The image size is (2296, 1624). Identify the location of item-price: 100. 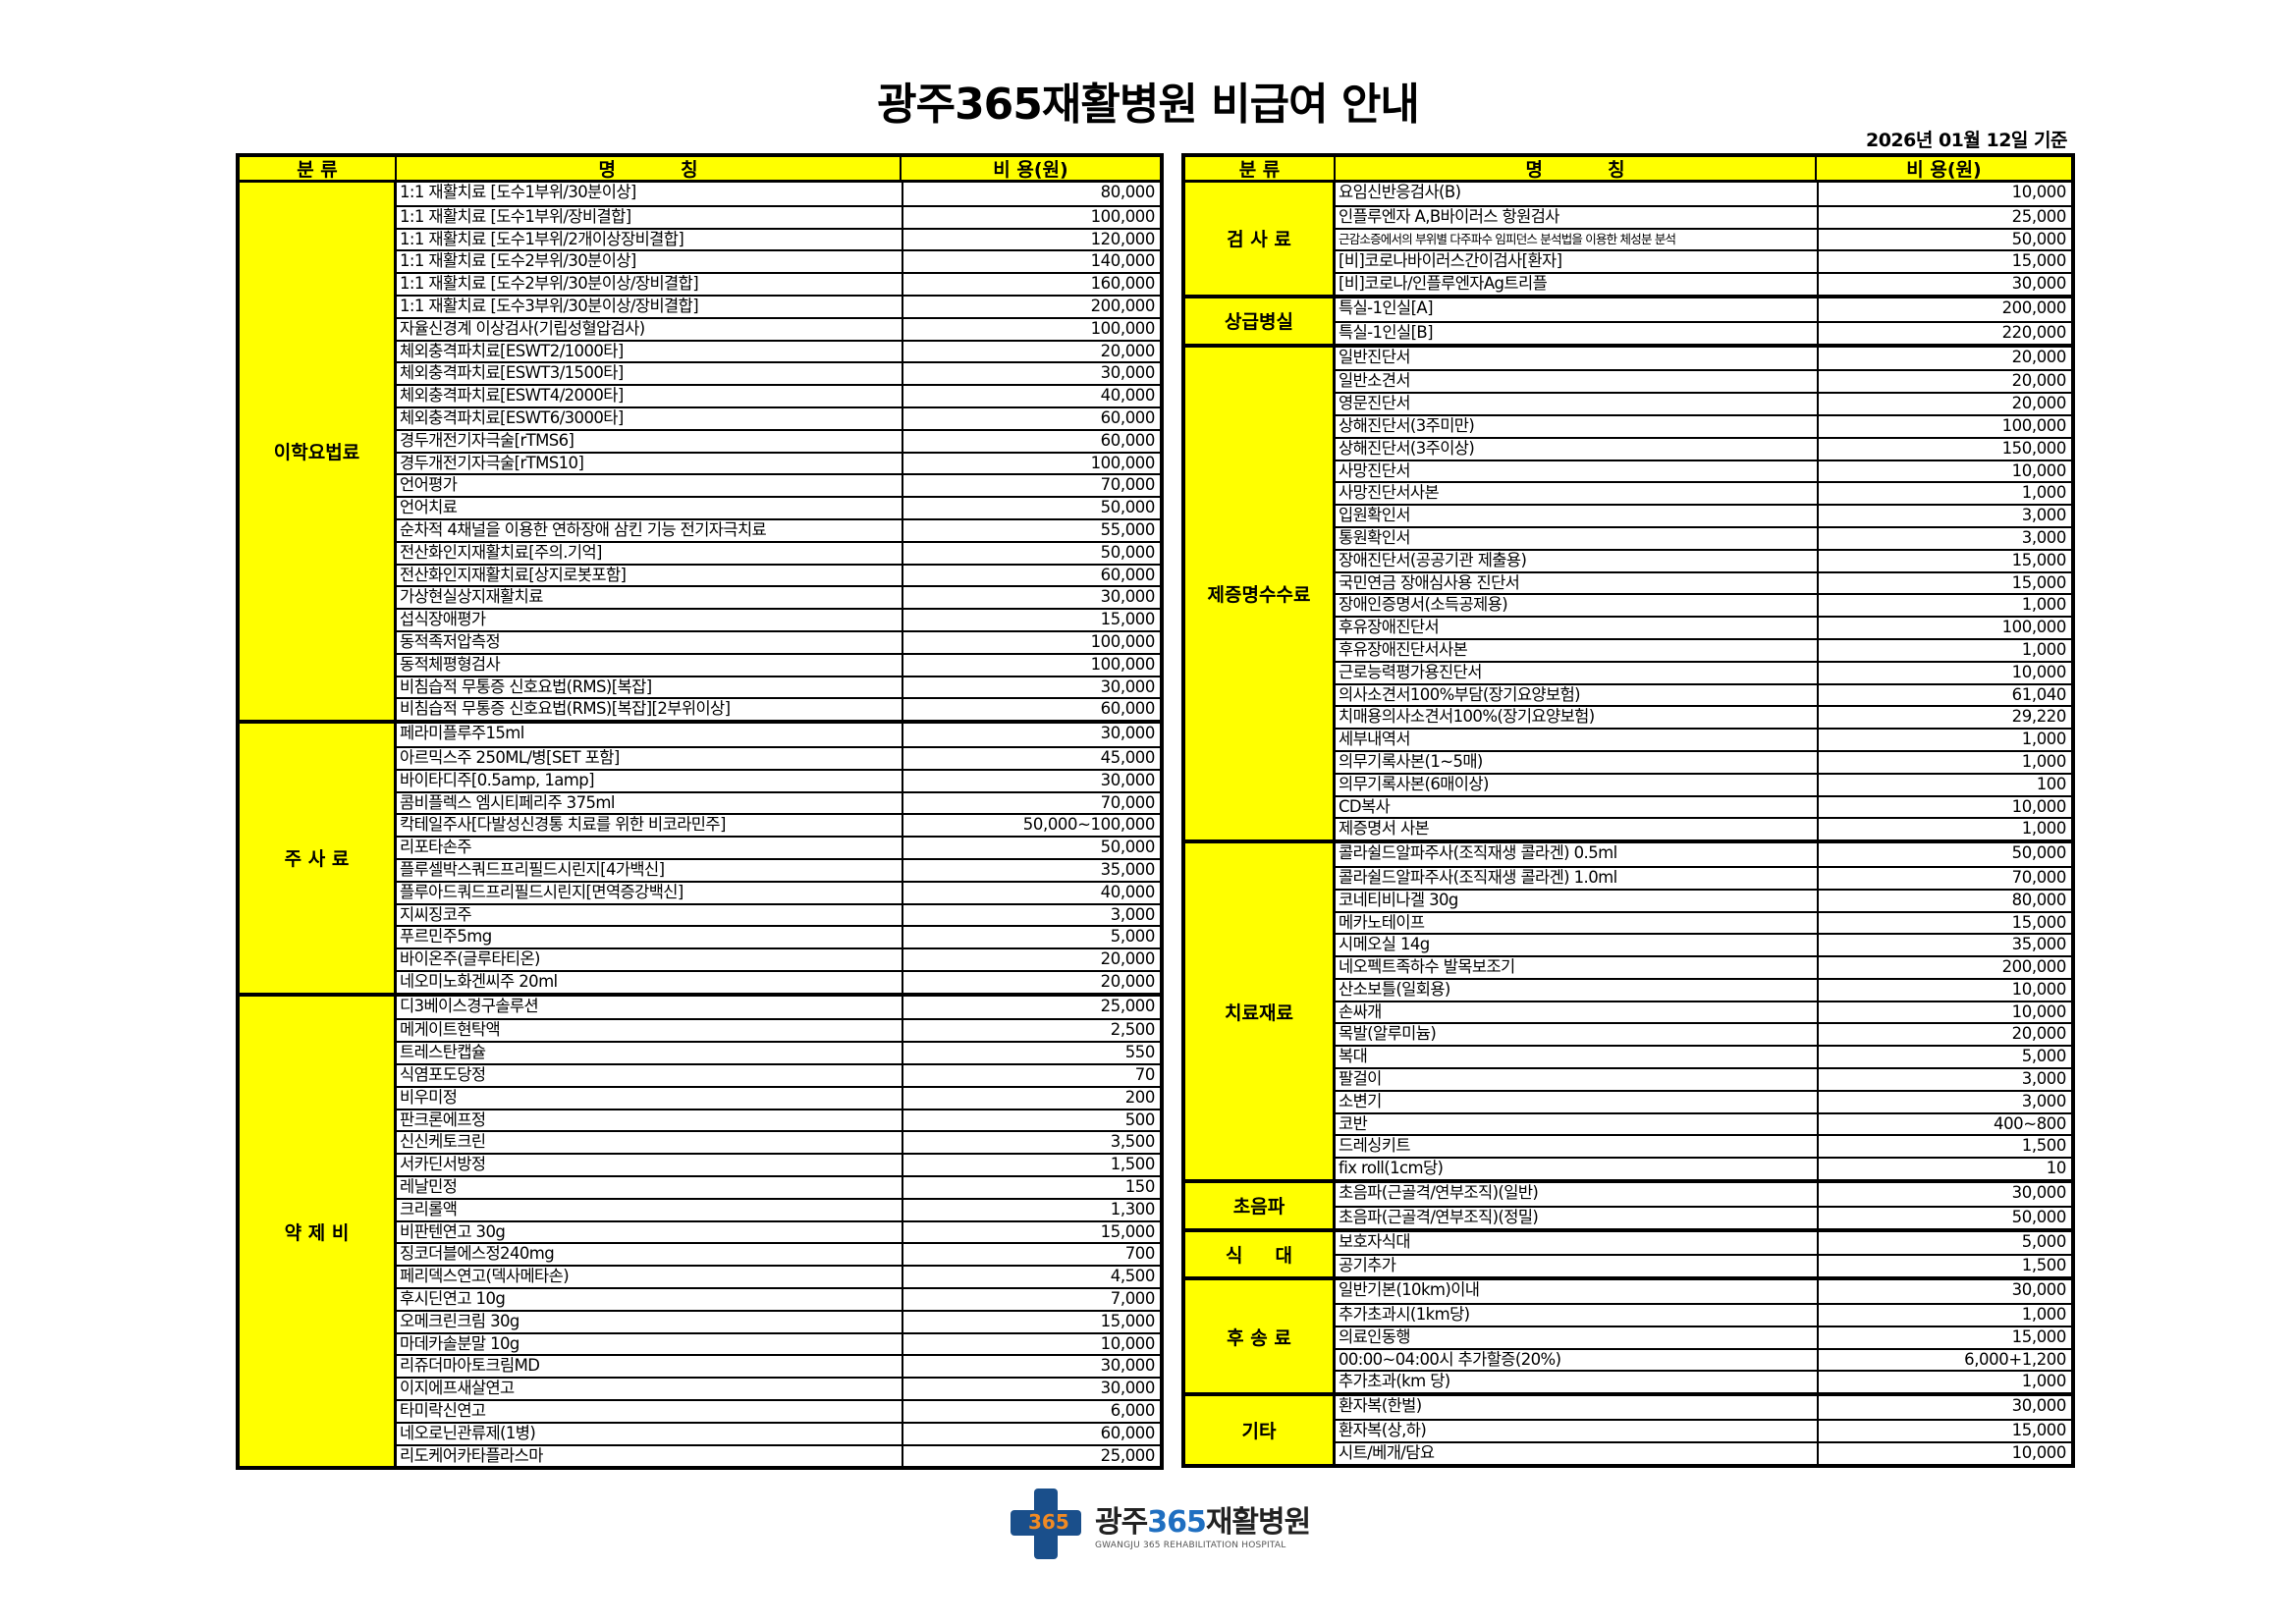
(1944, 784).